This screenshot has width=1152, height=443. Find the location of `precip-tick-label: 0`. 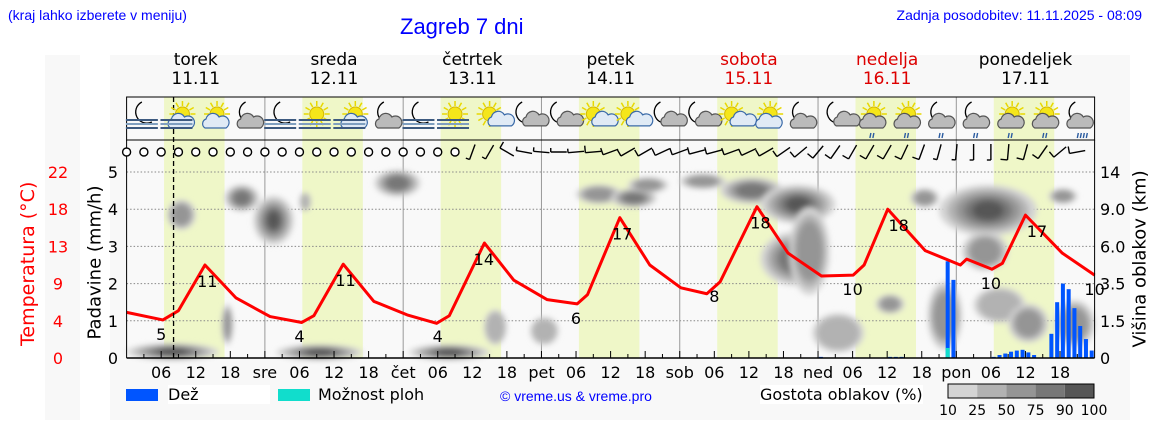

precip-tick-label: 0 is located at coordinates (113, 358).